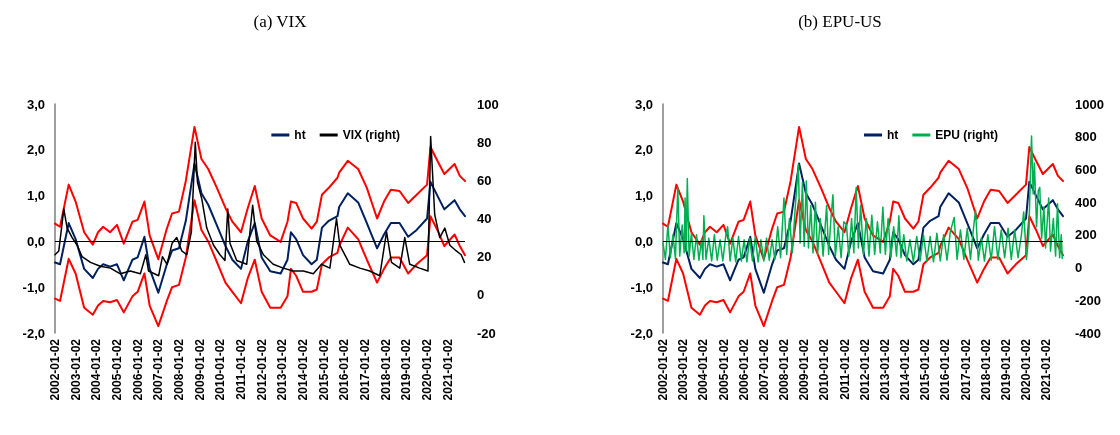 Image resolution: width=1120 pixels, height=435 pixels. What do you see at coordinates (1088, 300) in the screenshot?
I see `y2-tick-label: -200` at bounding box center [1088, 300].